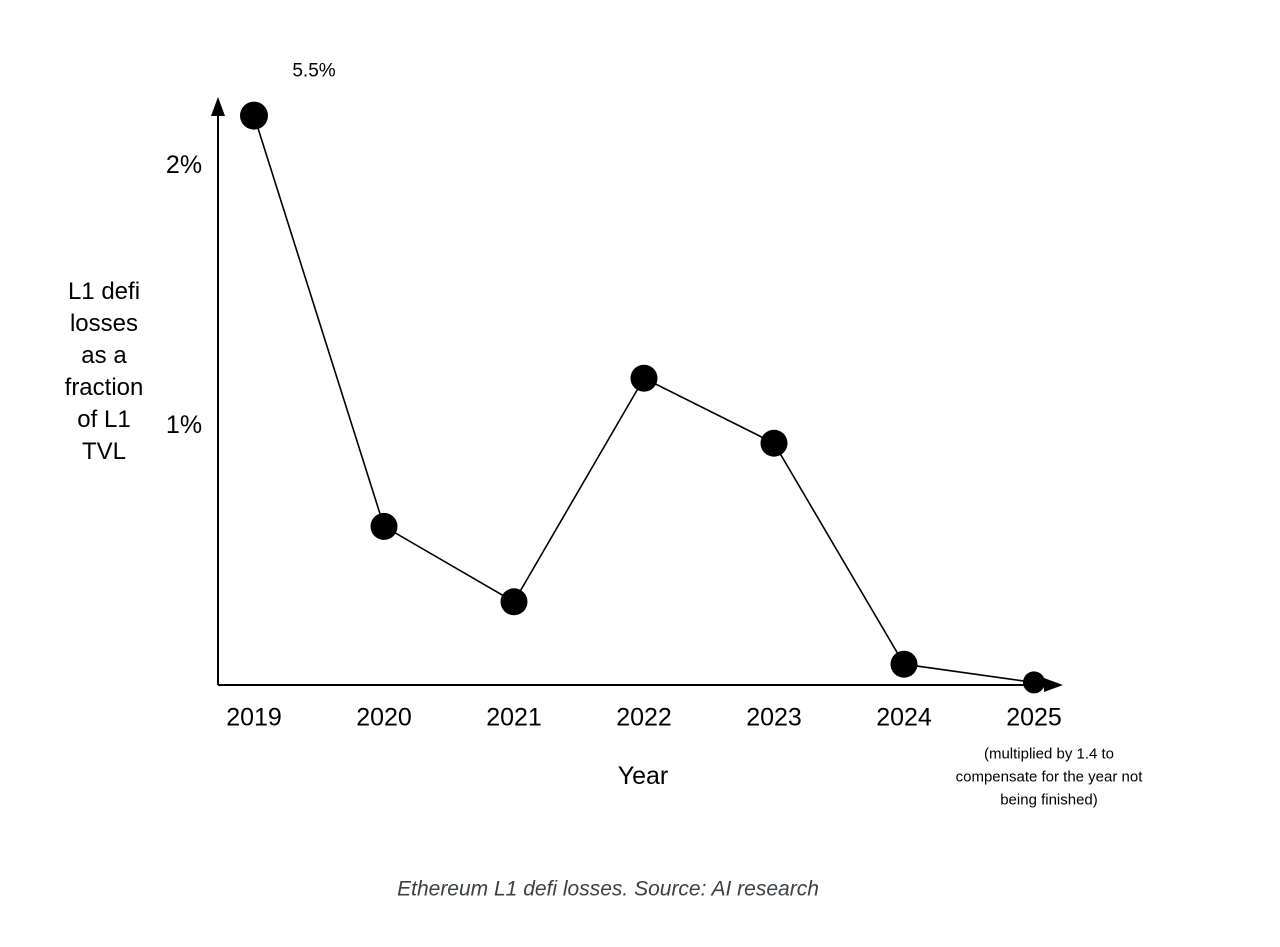  What do you see at coordinates (254, 115) in the screenshot?
I see `data-point-2019` at bounding box center [254, 115].